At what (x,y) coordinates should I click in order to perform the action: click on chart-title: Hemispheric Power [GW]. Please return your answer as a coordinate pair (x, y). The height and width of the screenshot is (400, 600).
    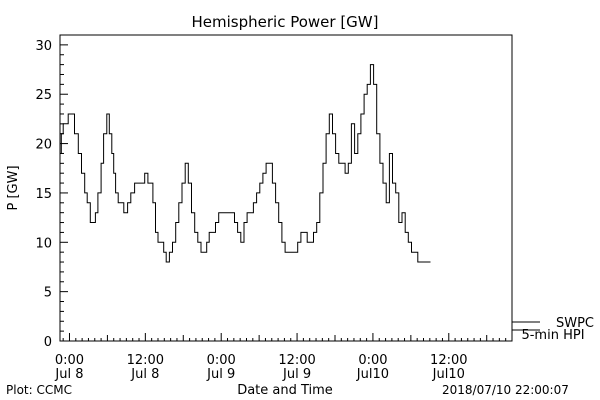
    Looking at the image, I should click on (285, 22).